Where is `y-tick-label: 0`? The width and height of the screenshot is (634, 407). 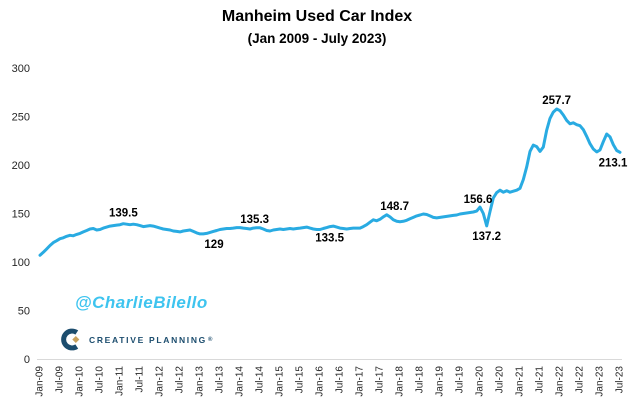 y-tick-label: 0 is located at coordinates (27, 360).